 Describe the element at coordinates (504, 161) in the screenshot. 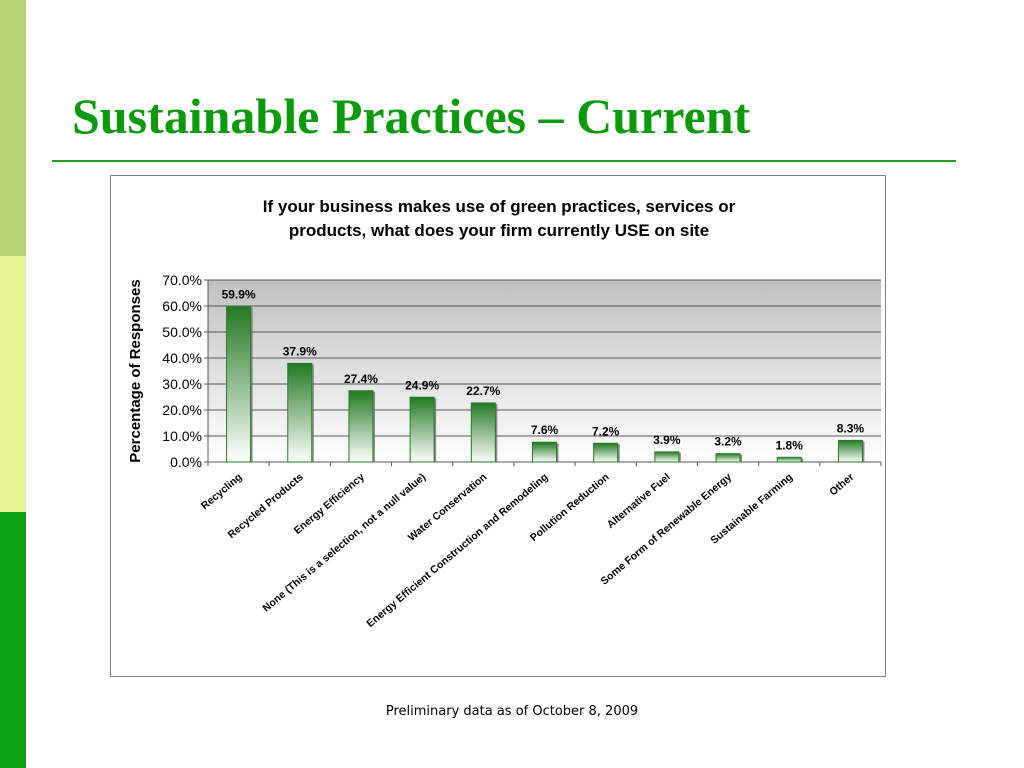

I see `title-divider` at that location.